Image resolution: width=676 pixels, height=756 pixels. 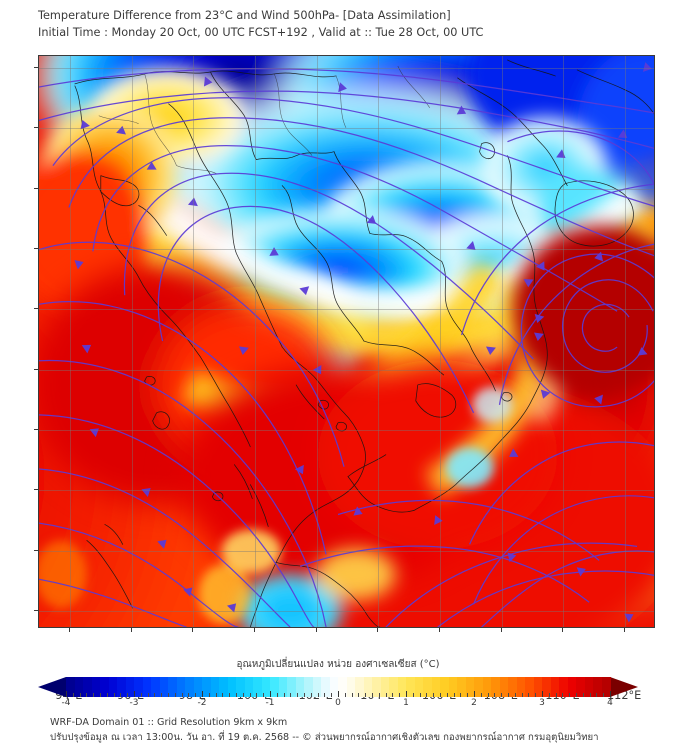 What do you see at coordinates (610, 703) in the screenshot?
I see `colorbar-tick-label: 4` at bounding box center [610, 703].